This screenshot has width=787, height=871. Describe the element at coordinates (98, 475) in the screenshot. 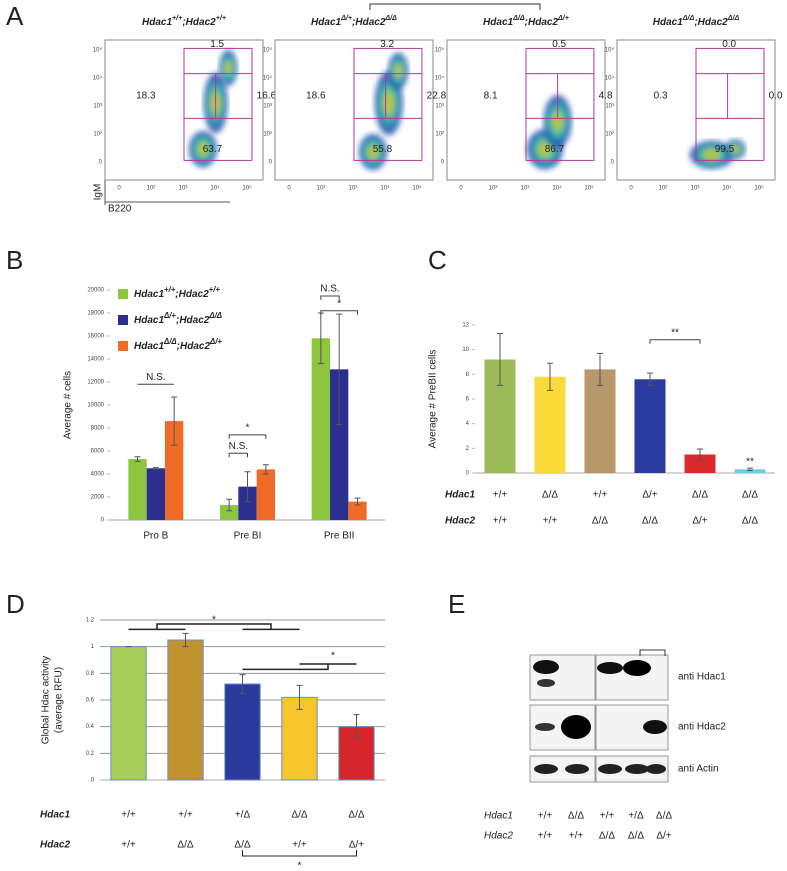

I see `y-tick-label: 4000` at that location.